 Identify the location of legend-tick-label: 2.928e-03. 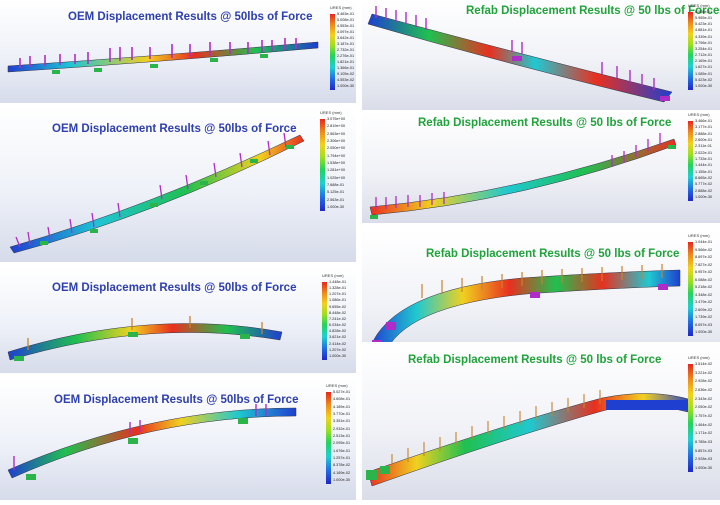
(704, 459).